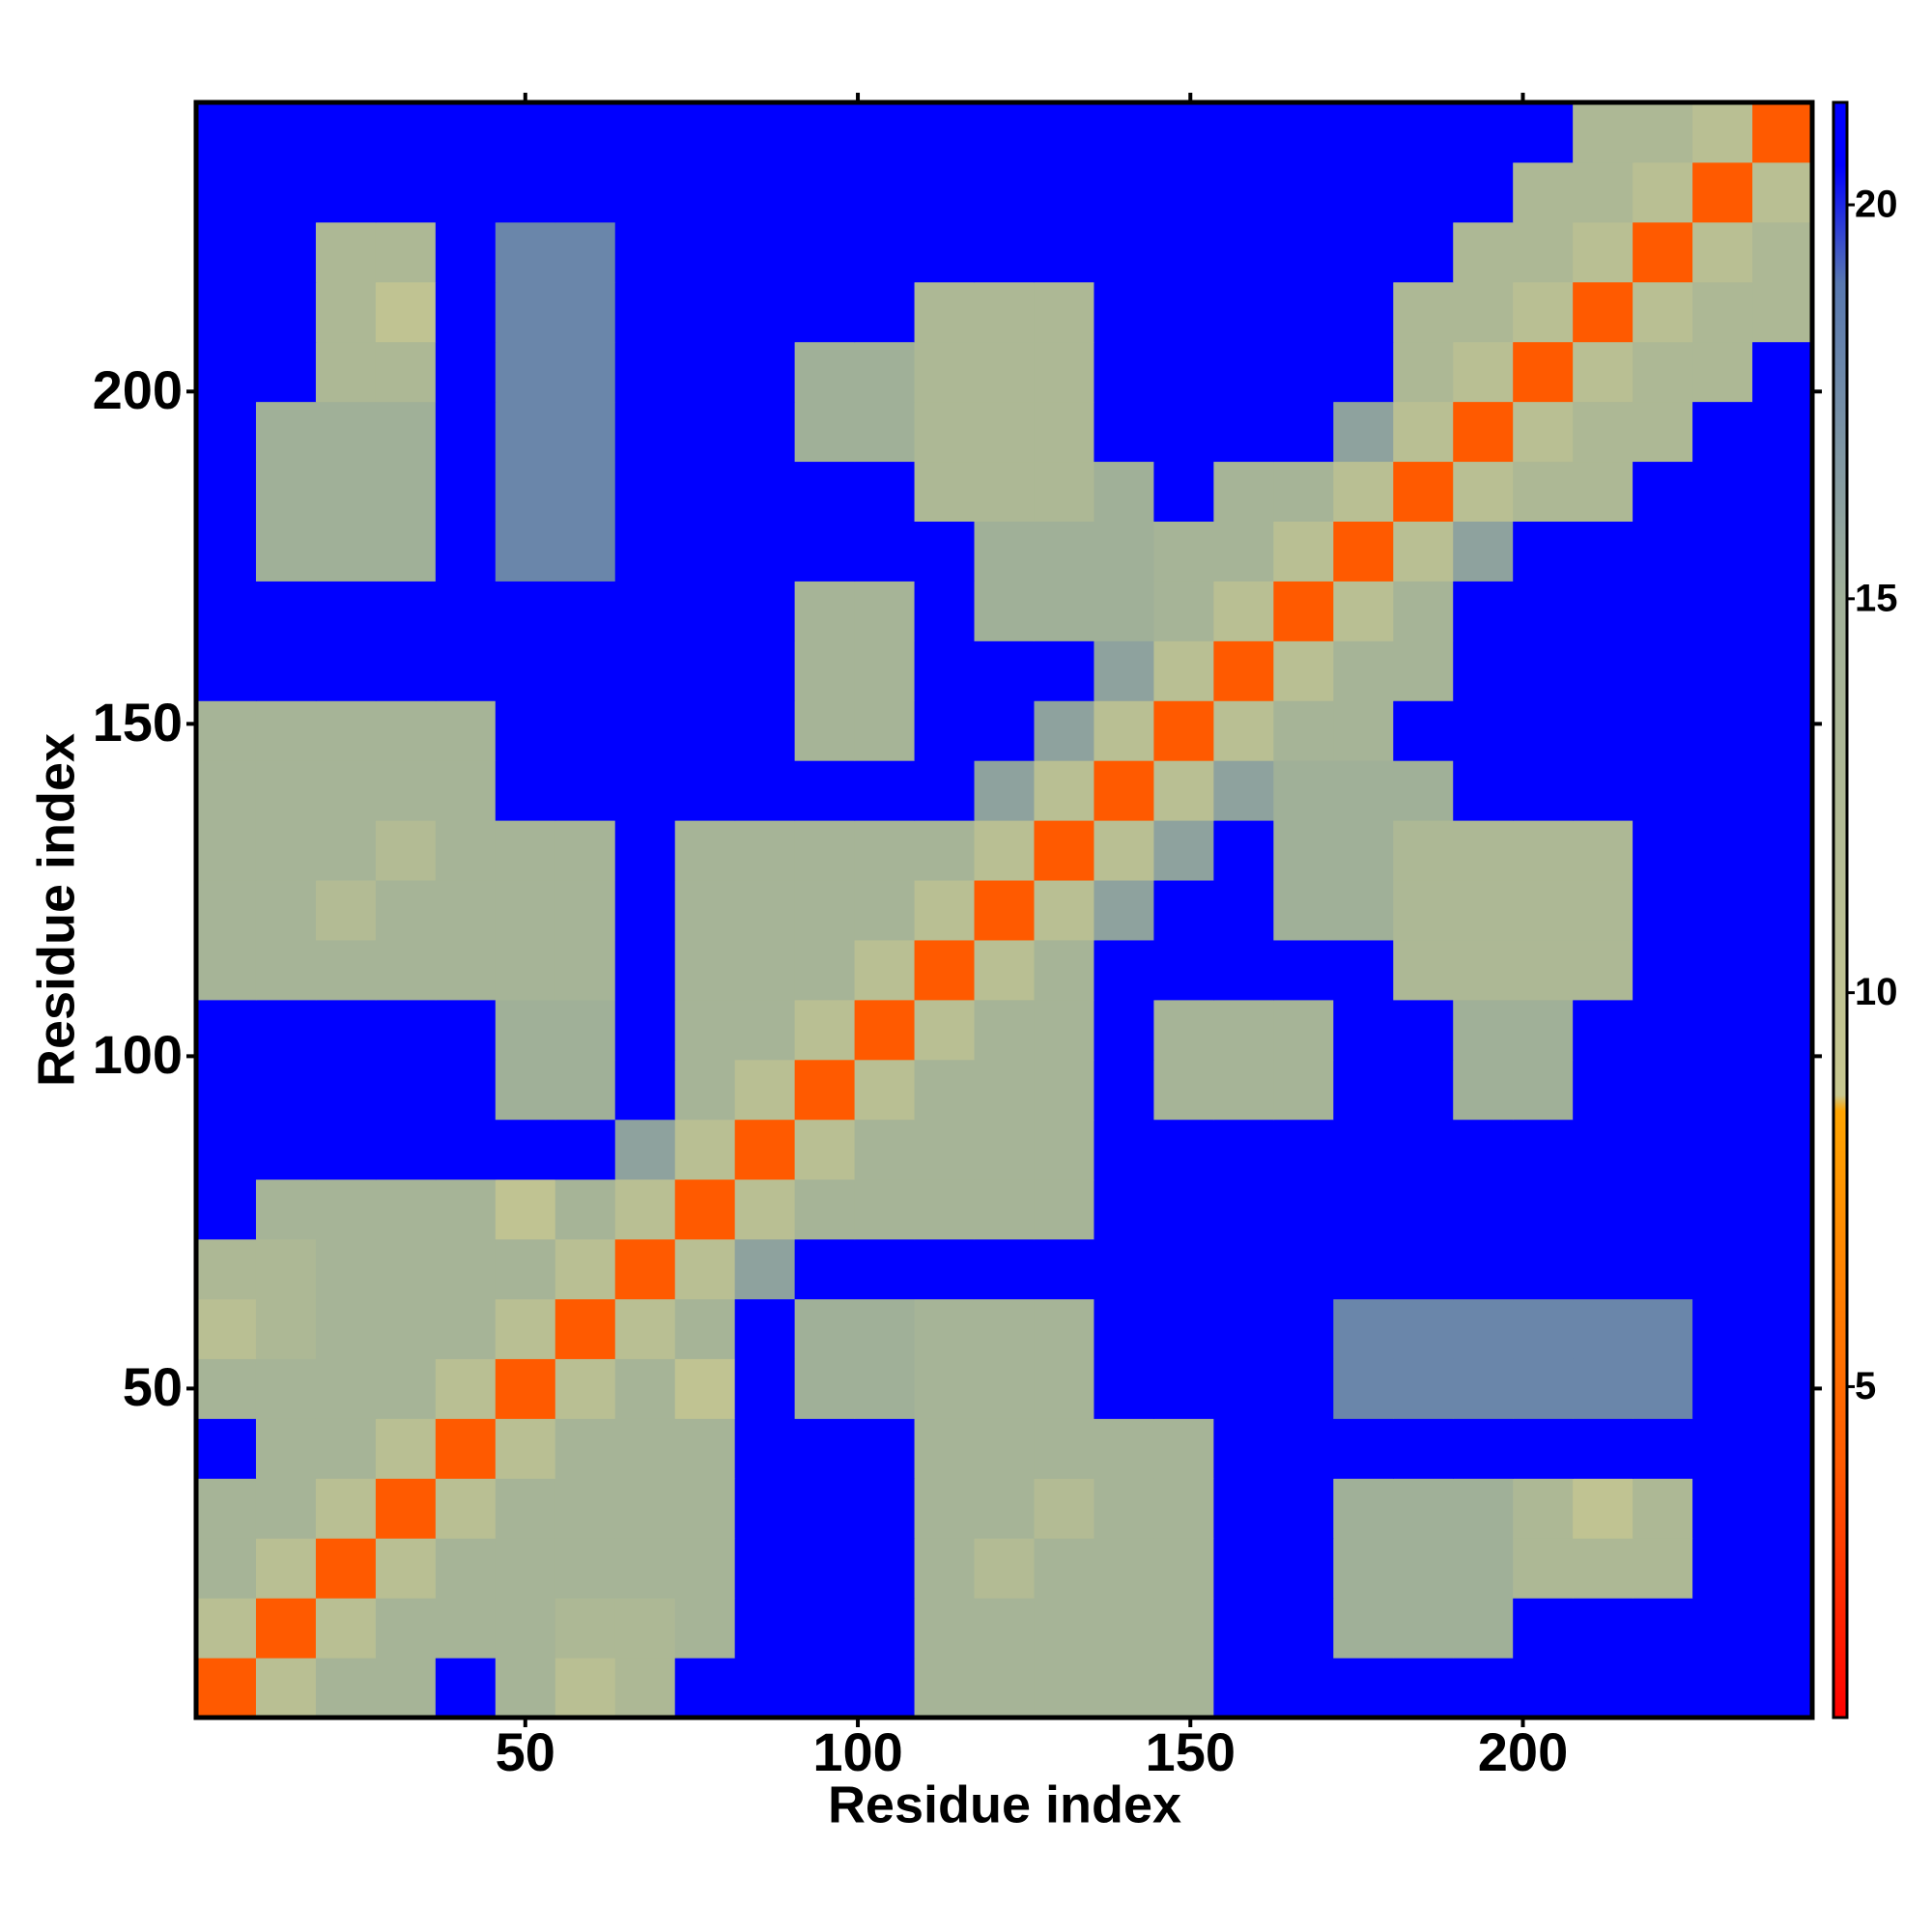  Describe the element at coordinates (1840, 909) in the screenshot. I see `colorbar` at that location.